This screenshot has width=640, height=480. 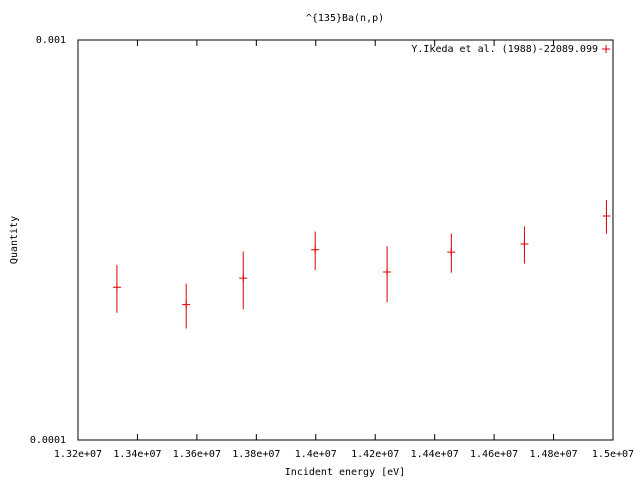 I want to click on x-axis-label: Incident energy [eV], so click(x=345, y=472).